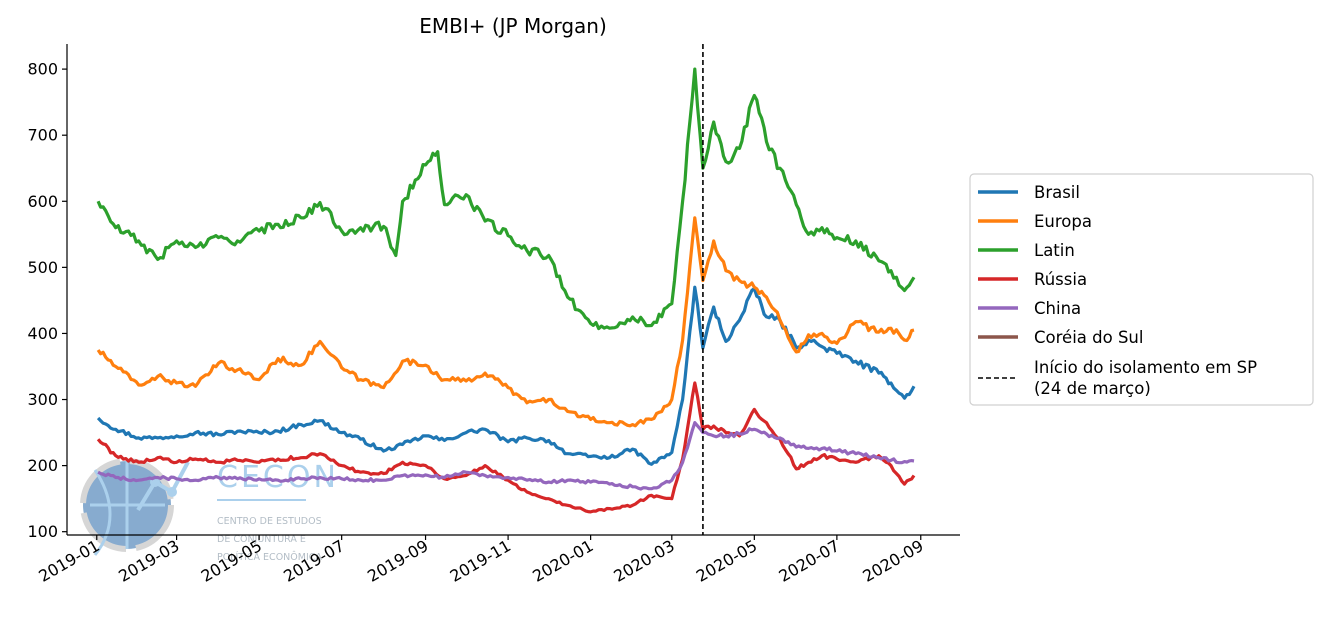 The height and width of the screenshot is (621, 1327). What do you see at coordinates (1088, 337) in the screenshot?
I see `legend-label: Coréia do Sul` at bounding box center [1088, 337].